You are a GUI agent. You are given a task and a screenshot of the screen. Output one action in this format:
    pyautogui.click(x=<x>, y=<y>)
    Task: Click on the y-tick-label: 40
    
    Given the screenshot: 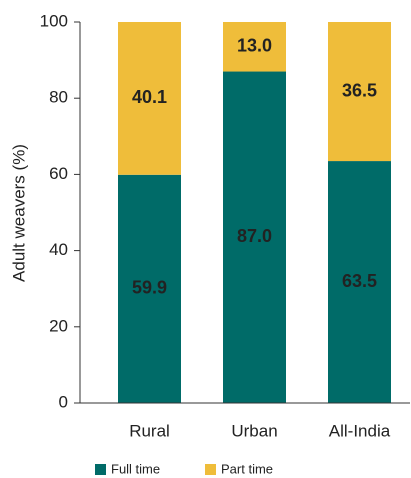 What is the action you would take?
    pyautogui.click(x=58, y=249)
    